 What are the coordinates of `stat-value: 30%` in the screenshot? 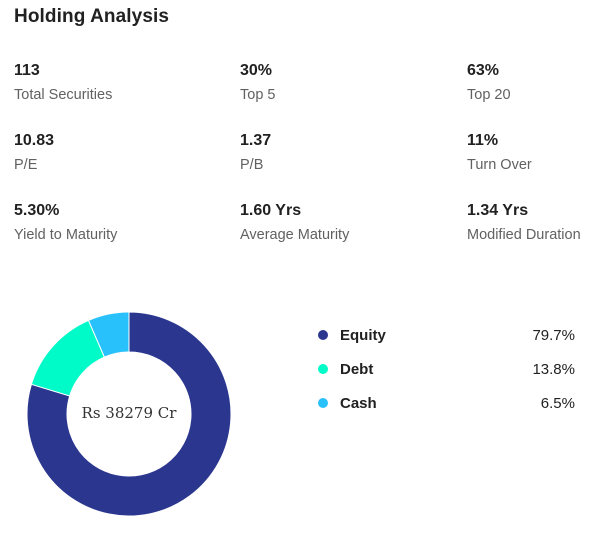 It's located at (256, 70).